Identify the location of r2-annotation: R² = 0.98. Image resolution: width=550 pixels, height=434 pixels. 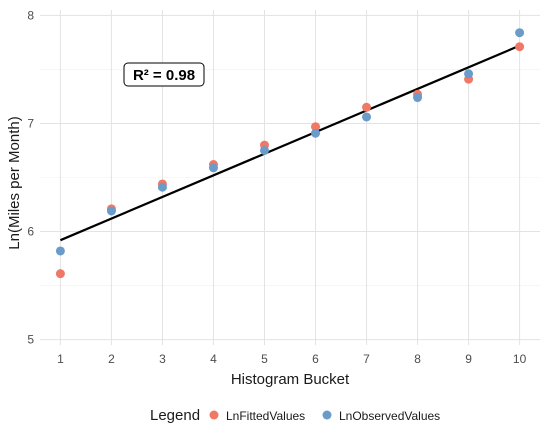
(164, 74).